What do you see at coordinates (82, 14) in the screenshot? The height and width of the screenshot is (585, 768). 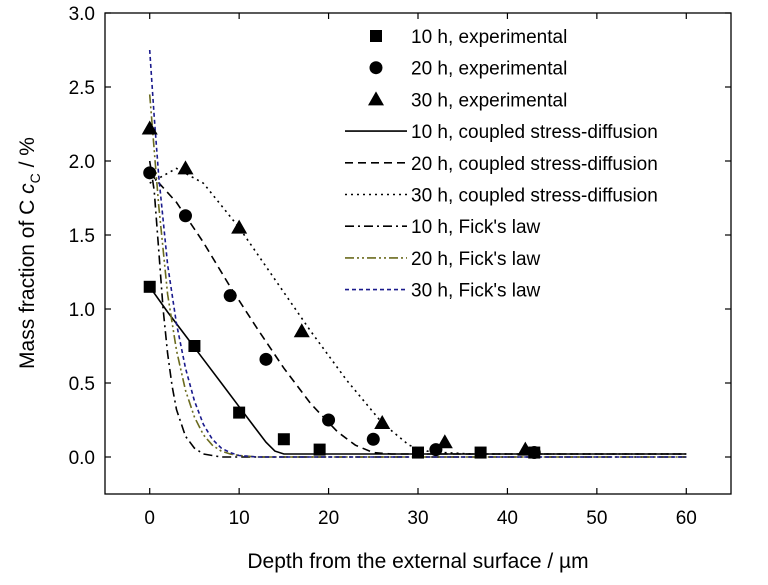 I see `y-tick-label: 3.0` at bounding box center [82, 14].